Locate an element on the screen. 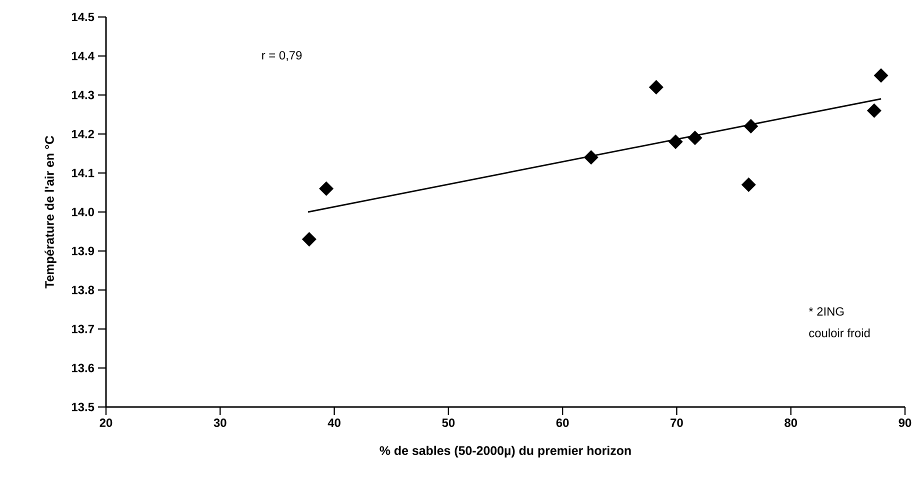 The width and height of the screenshot is (918, 491). y-tick-label: 13.7 is located at coordinates (83, 329).